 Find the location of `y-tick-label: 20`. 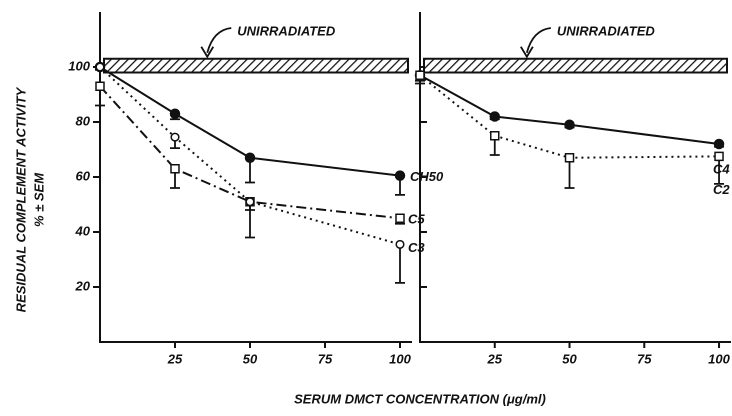

y-tick-label: 20 is located at coordinates (83, 285).